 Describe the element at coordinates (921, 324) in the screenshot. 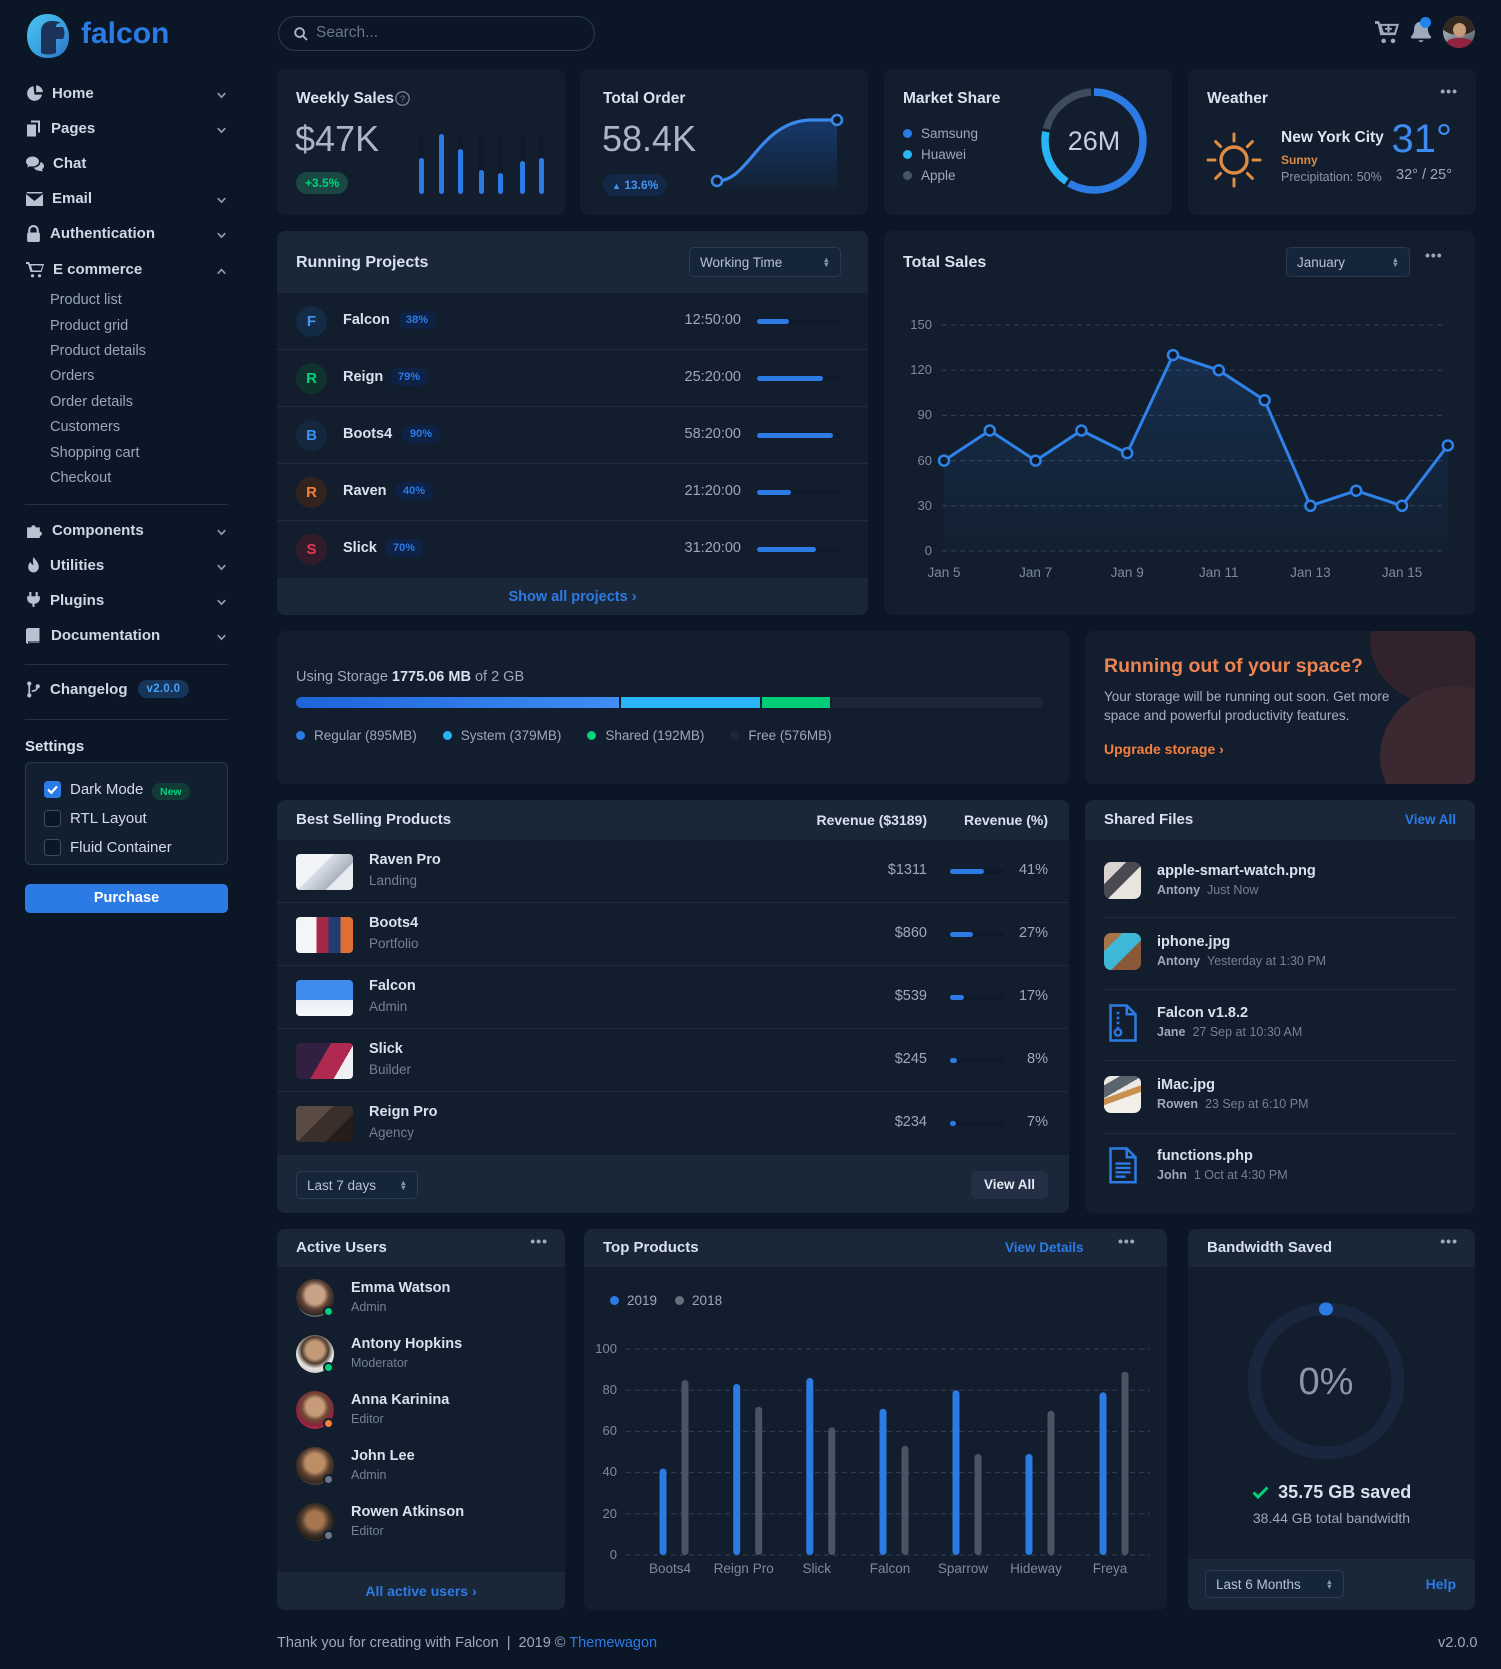

I see `svg-text: 150` at that location.